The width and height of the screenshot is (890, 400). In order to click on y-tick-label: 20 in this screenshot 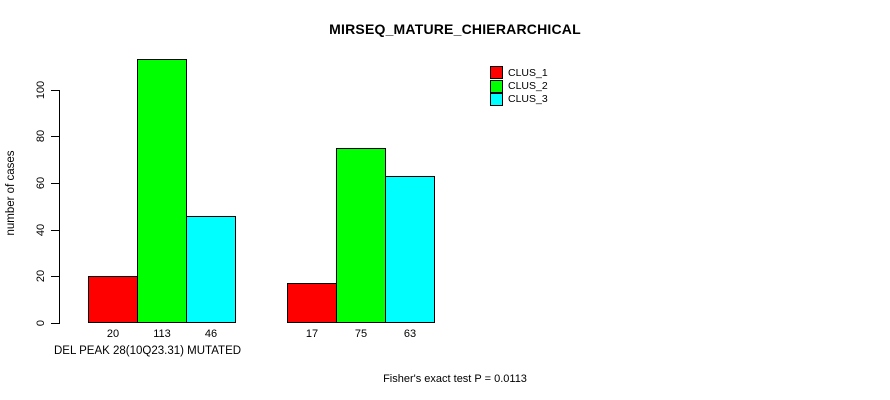, I will do `click(41, 276)`.